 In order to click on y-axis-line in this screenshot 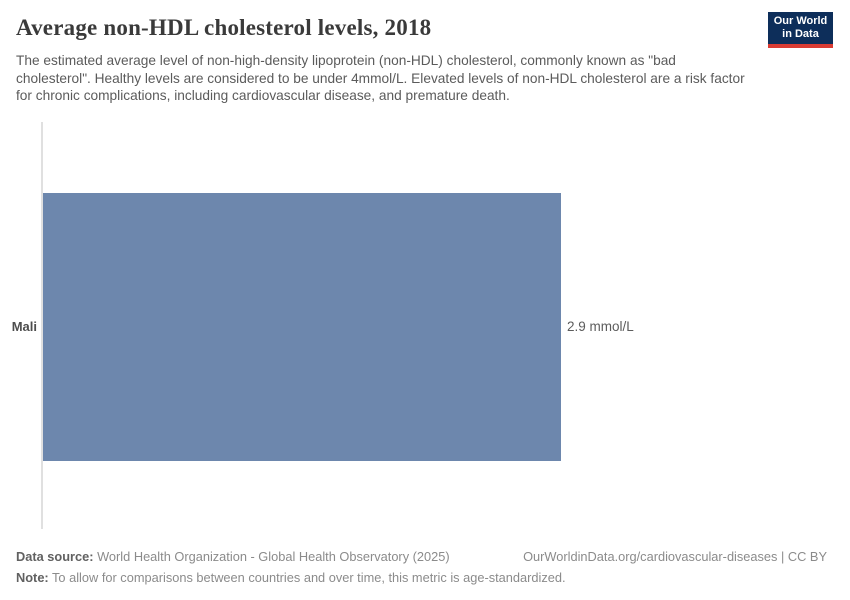, I will do `click(42, 325)`.